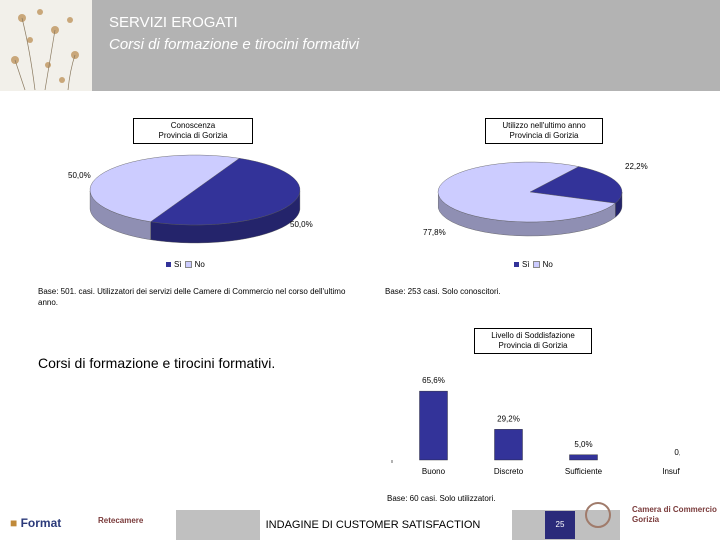 Image resolution: width=720 pixels, height=540 pixels. Describe the element at coordinates (636, 166) in the screenshot. I see `chart2-label-si: 22,2%` at that location.